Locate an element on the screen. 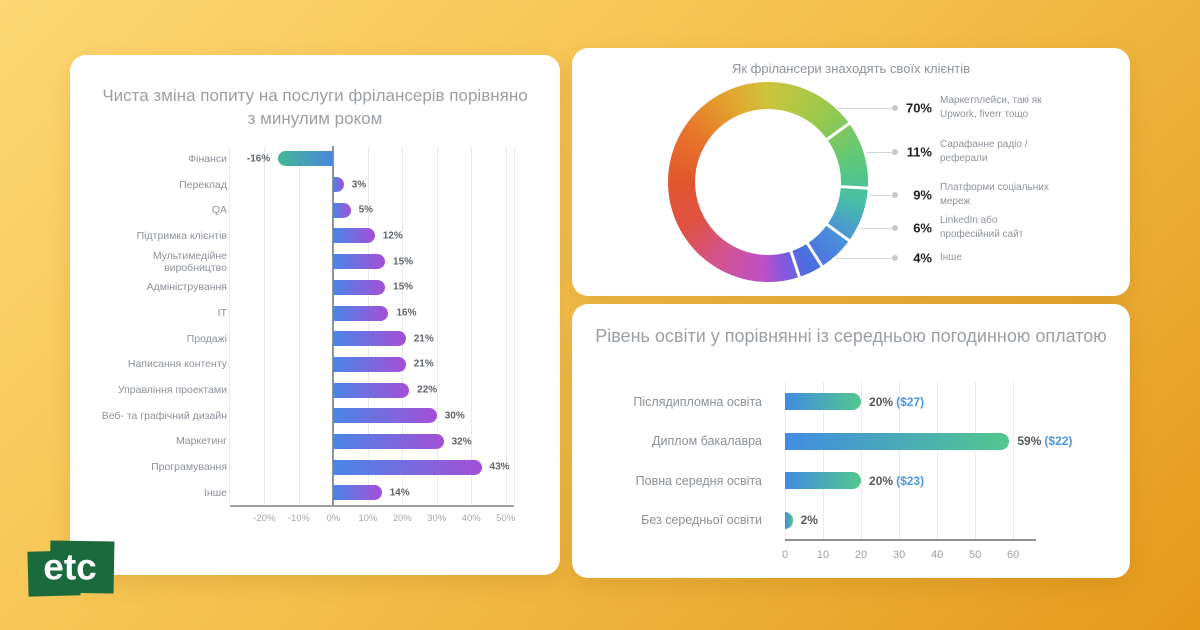  x-tick-label: 50% is located at coordinates (506, 518).